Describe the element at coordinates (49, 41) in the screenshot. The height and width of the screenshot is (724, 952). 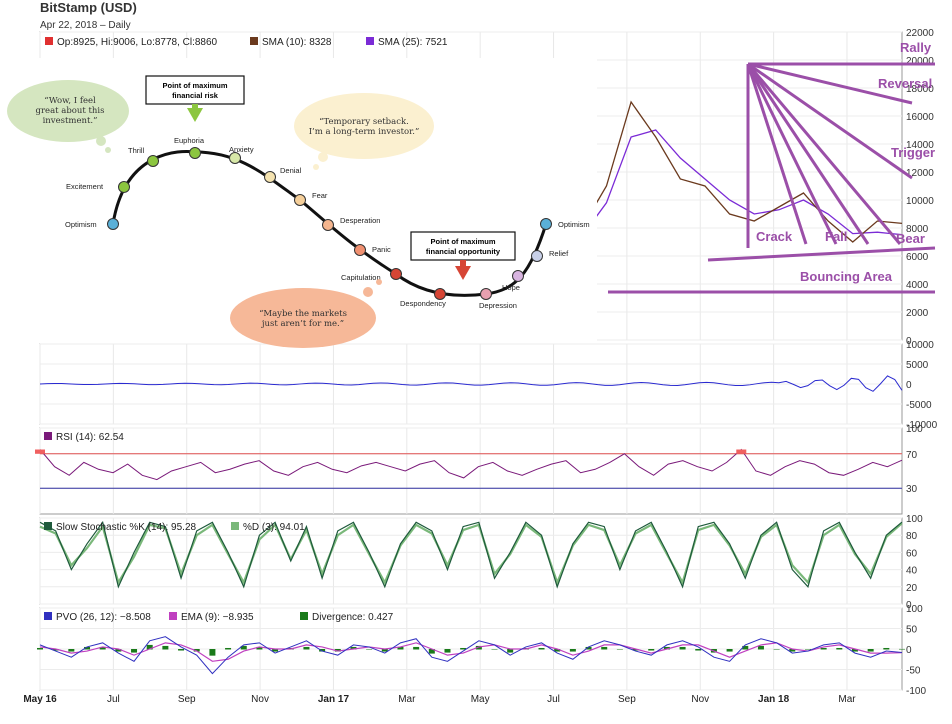
I see `ohlc-swatch` at that location.